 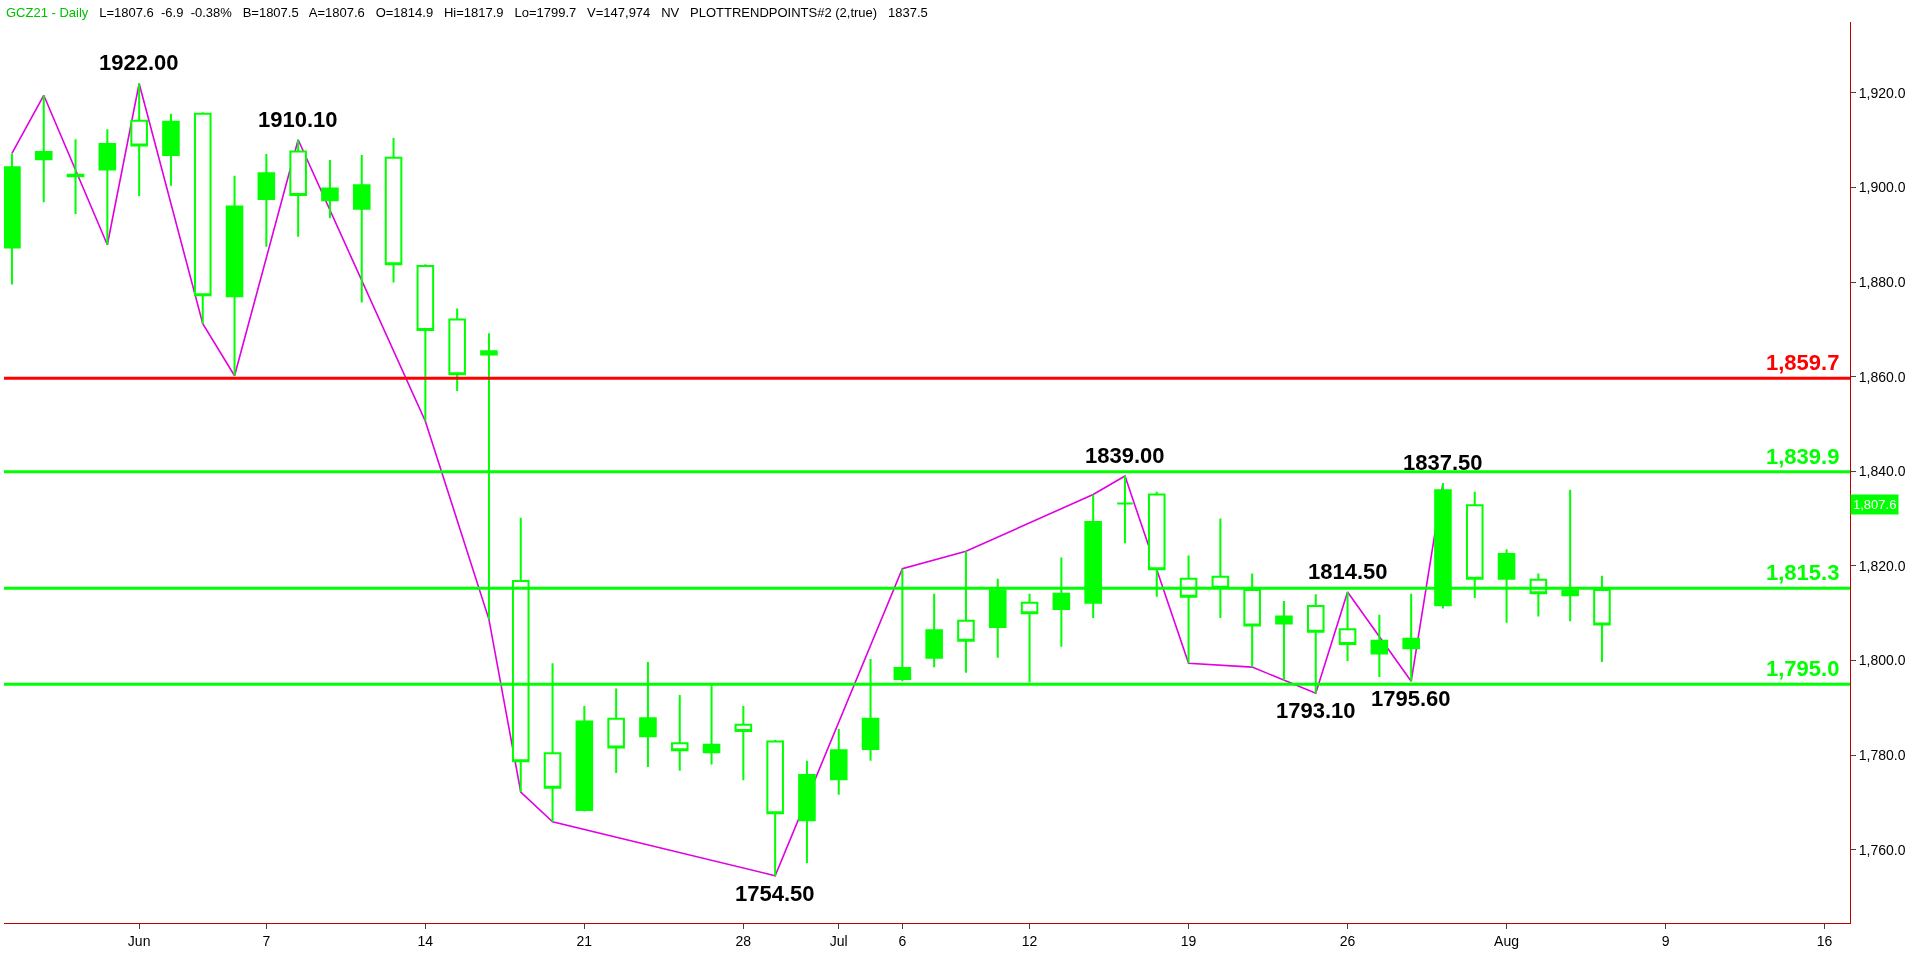 What do you see at coordinates (1803, 456) in the screenshot?
I see `ref-line-label: 1,839.9` at bounding box center [1803, 456].